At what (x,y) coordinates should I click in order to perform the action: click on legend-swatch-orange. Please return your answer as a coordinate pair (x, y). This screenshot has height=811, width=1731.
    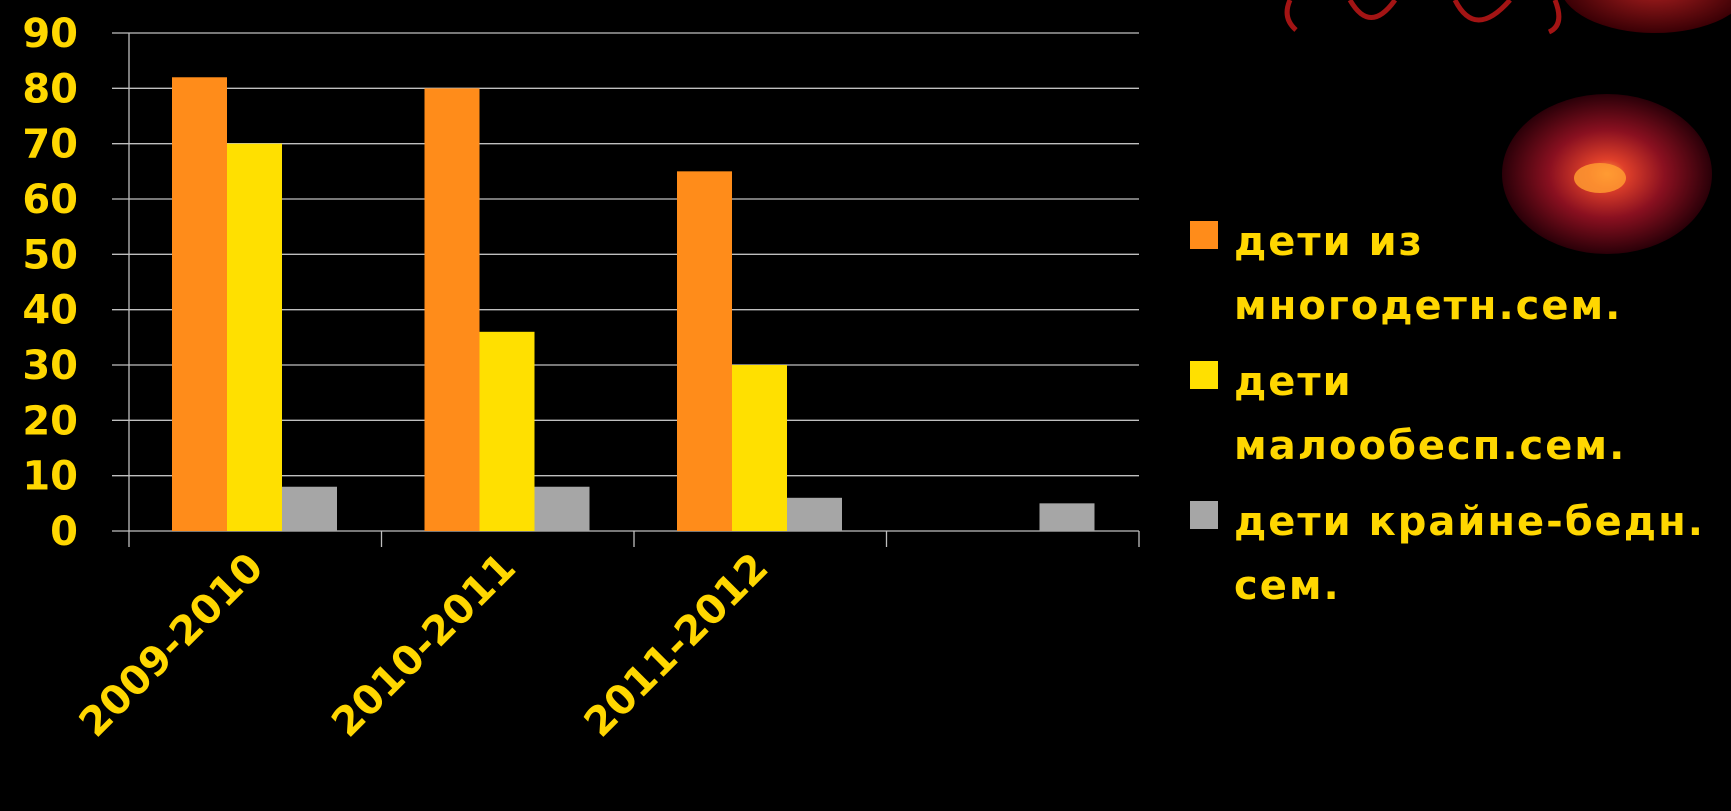
    Looking at the image, I should click on (1204, 235).